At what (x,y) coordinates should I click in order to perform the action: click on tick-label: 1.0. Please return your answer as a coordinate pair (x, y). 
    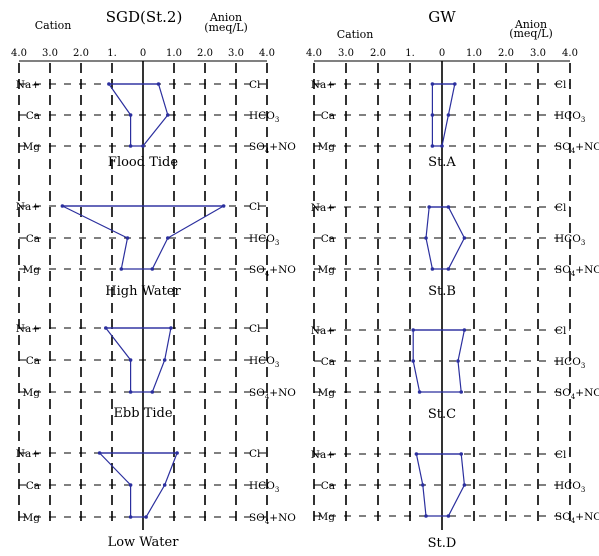
    Looking at the image, I should click on (174, 53).